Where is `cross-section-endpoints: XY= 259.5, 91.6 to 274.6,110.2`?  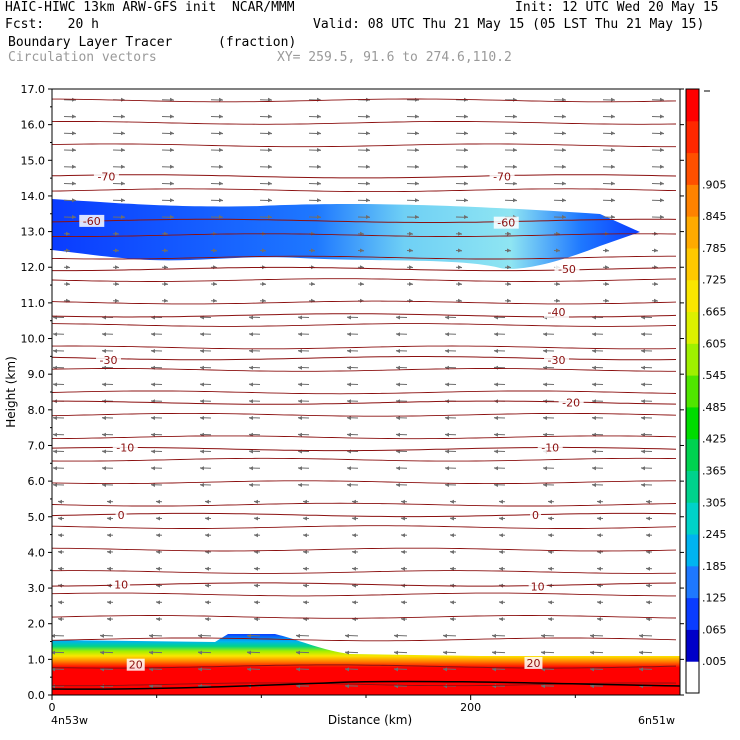 cross-section-endpoints: XY= 259.5, 91.6 to 274.6,110.2 is located at coordinates (394, 57).